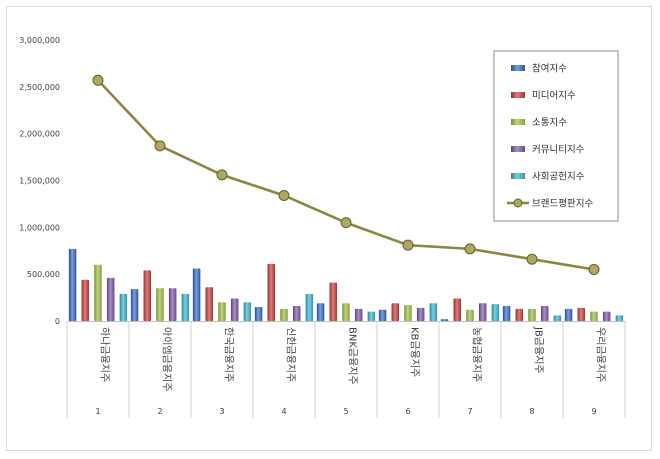 The width and height of the screenshot is (660, 459). What do you see at coordinates (562, 204) in the screenshot?
I see `legend-label: 브랜드평판지수` at bounding box center [562, 204].